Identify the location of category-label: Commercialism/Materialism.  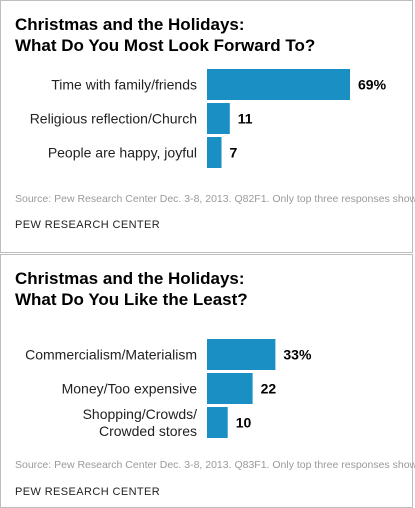
(111, 355).